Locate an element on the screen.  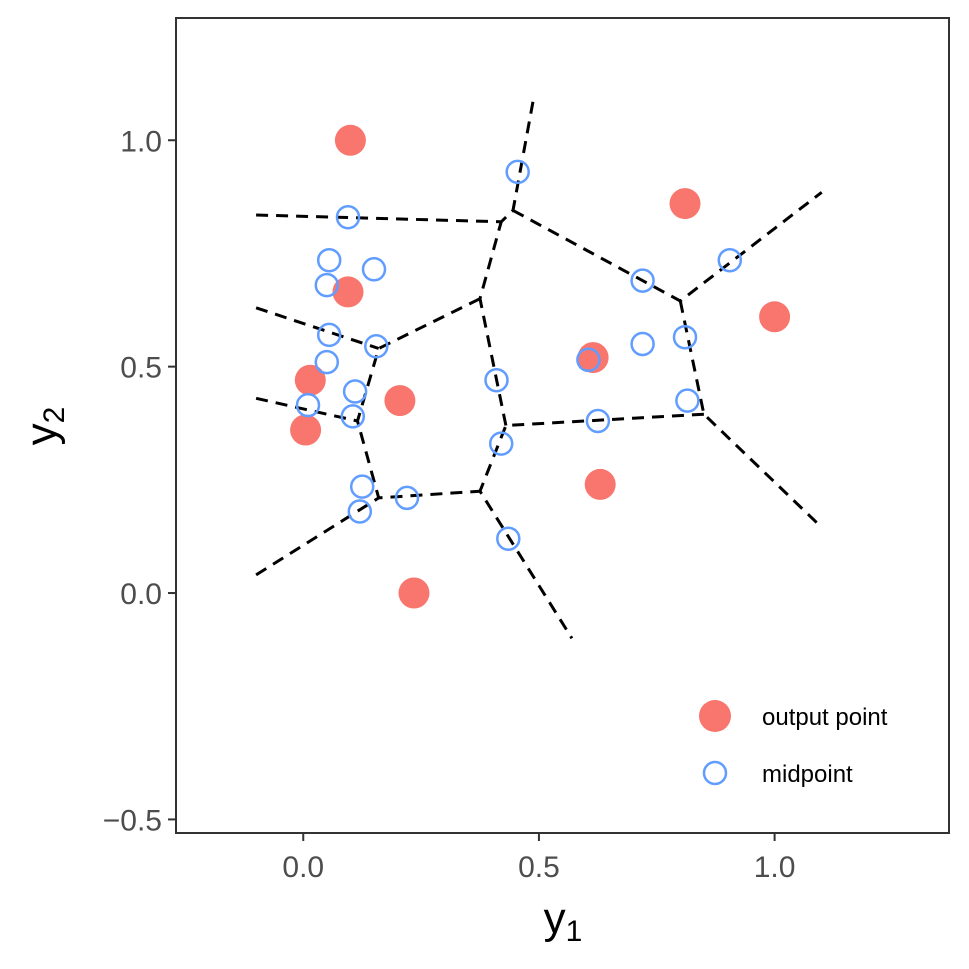
x-tick-label-1: 0.0 is located at coordinates (303, 867).